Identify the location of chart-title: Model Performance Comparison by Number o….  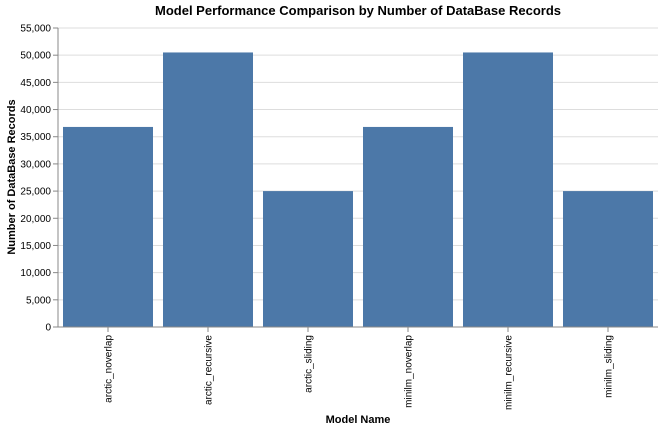
(358, 10).